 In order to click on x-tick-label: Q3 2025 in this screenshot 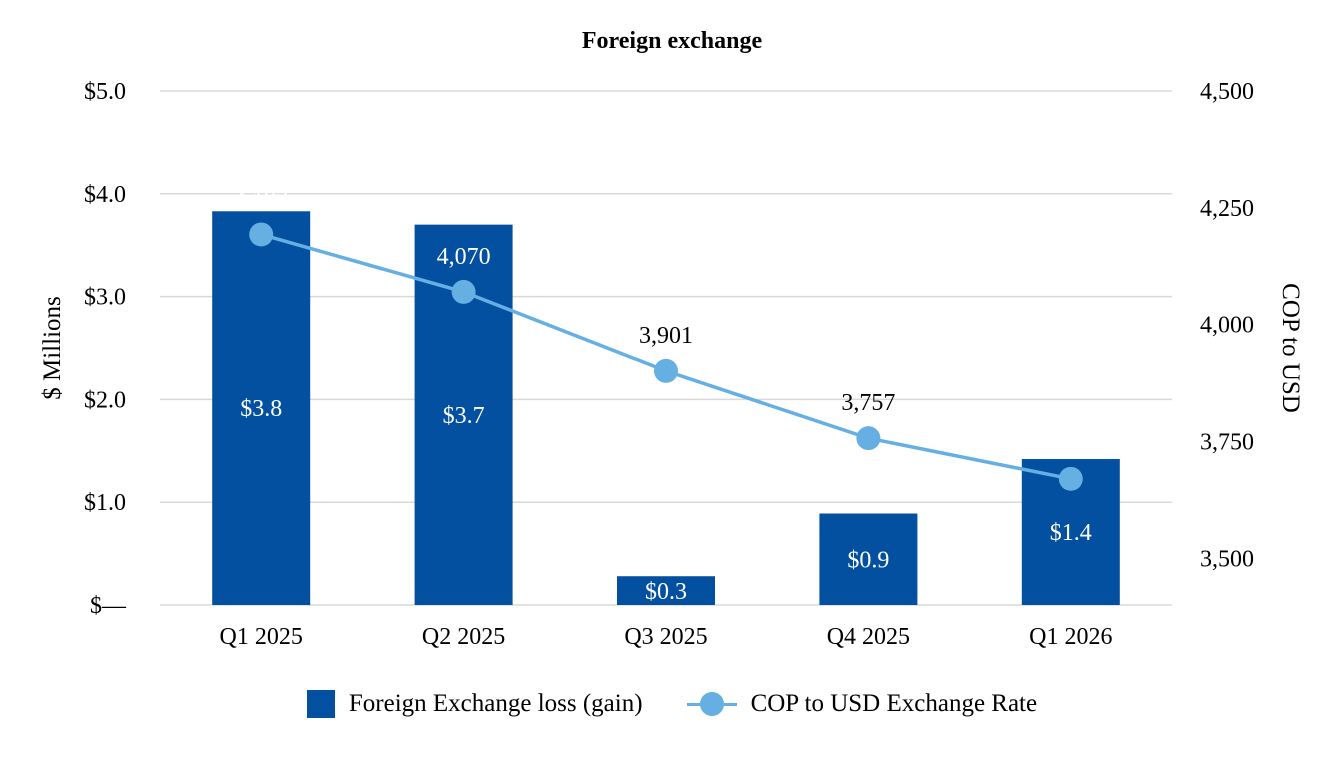, I will do `click(665, 637)`.